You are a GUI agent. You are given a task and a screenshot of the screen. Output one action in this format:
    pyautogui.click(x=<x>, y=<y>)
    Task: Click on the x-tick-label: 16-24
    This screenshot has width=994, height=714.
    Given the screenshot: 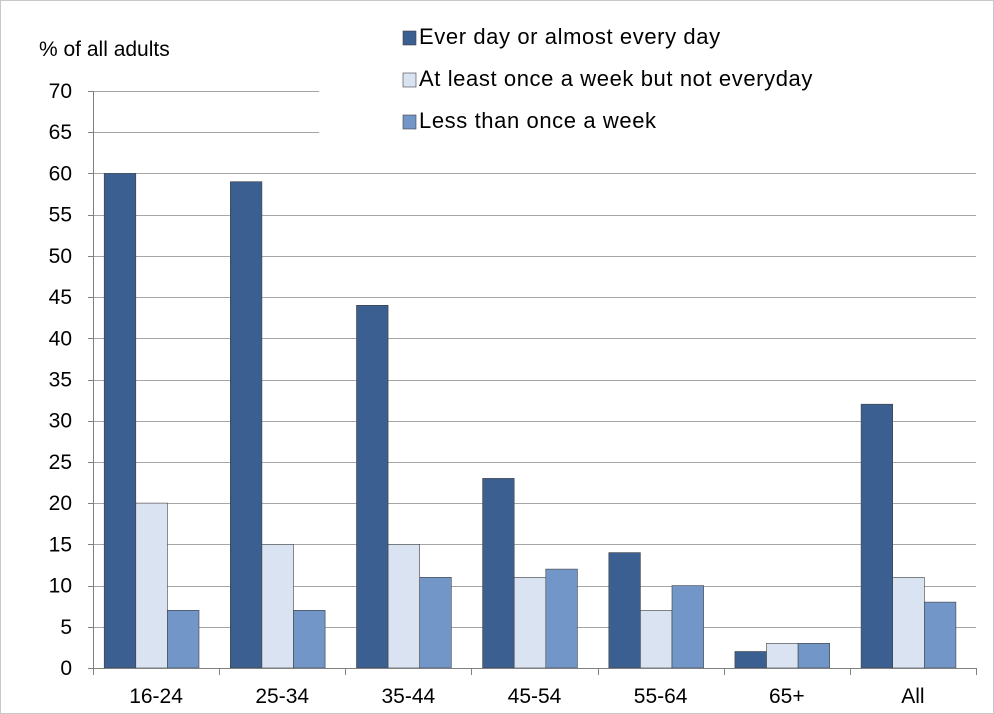 What is the action you would take?
    pyautogui.click(x=156, y=696)
    